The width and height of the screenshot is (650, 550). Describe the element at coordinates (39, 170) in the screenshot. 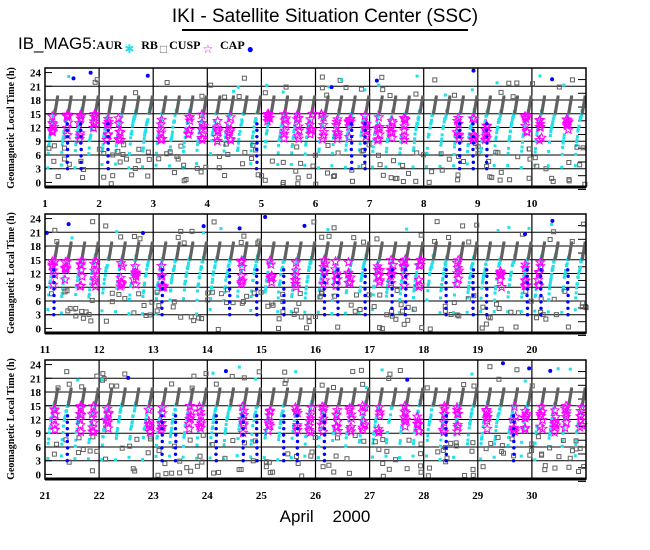

I see `y-tick-label: 3` at that location.